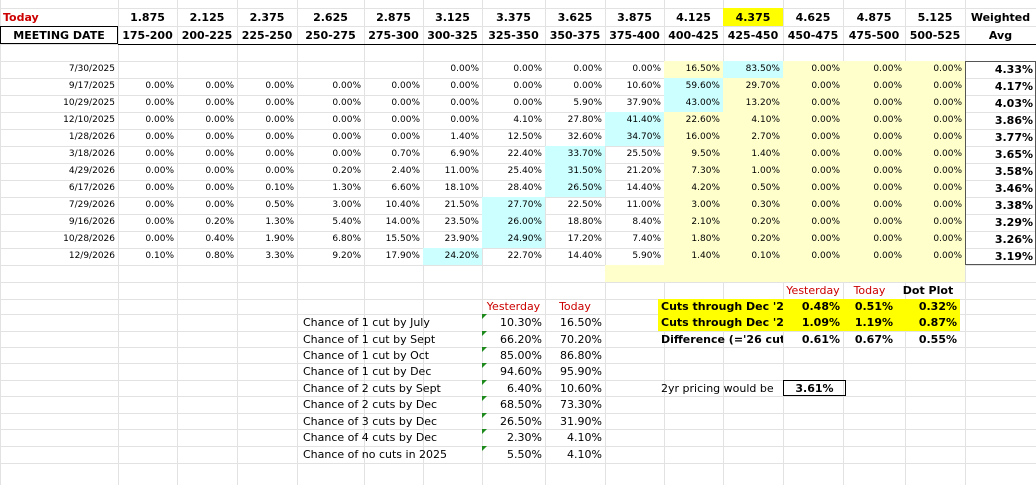 This screenshot has height=485, width=1036. Describe the element at coordinates (869, 306) in the screenshot. I see `cuts-today-value: 0.51%` at that location.